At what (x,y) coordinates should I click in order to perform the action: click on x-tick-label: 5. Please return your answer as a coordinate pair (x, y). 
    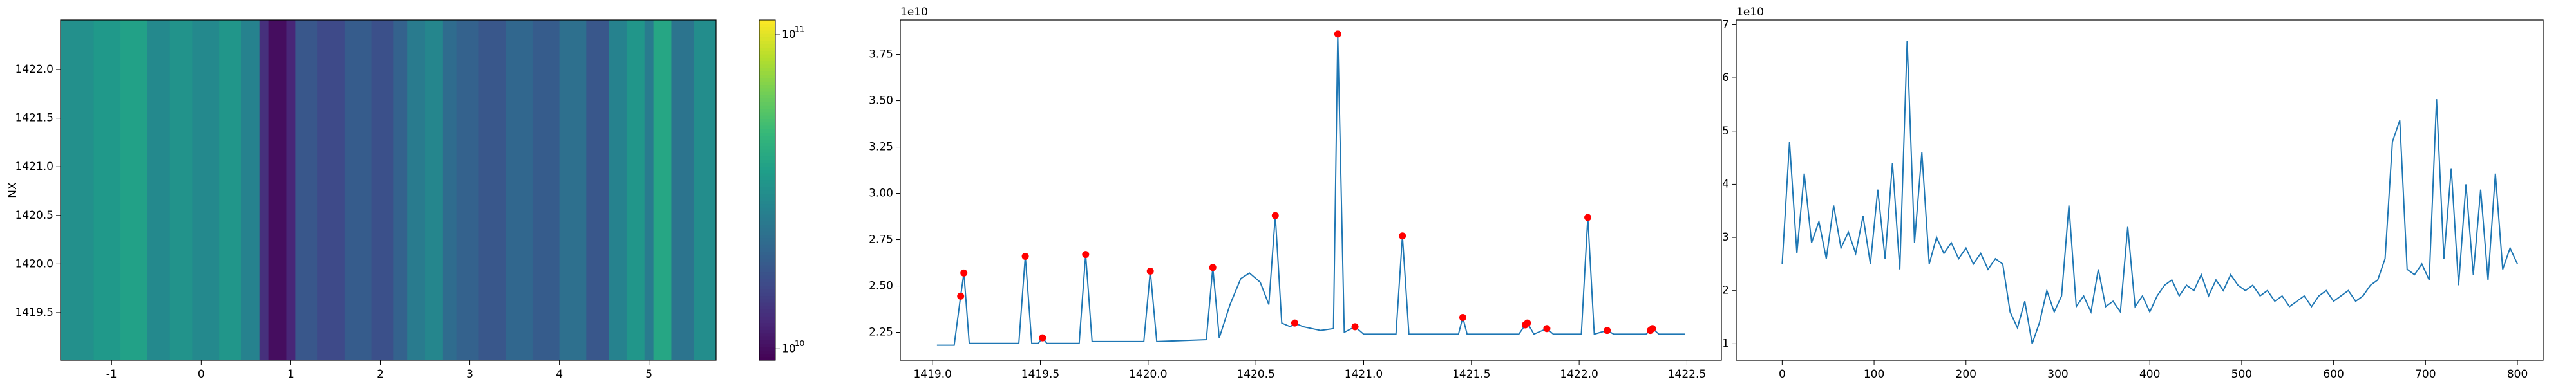
    Looking at the image, I should click on (649, 374).